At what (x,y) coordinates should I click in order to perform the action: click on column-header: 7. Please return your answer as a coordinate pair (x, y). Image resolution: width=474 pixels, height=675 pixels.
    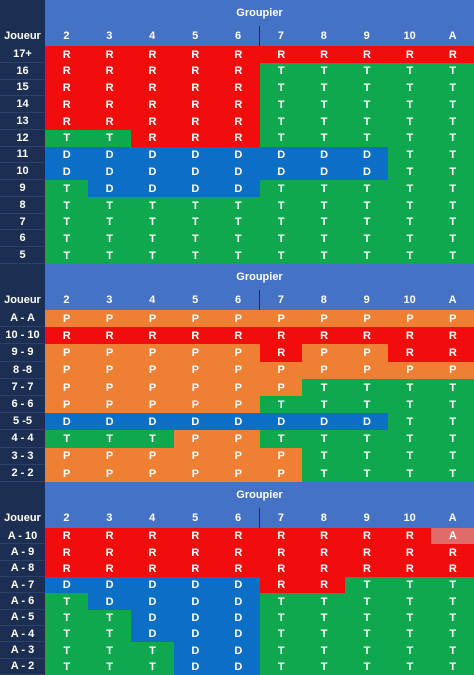
    Looking at the image, I should click on (281, 518).